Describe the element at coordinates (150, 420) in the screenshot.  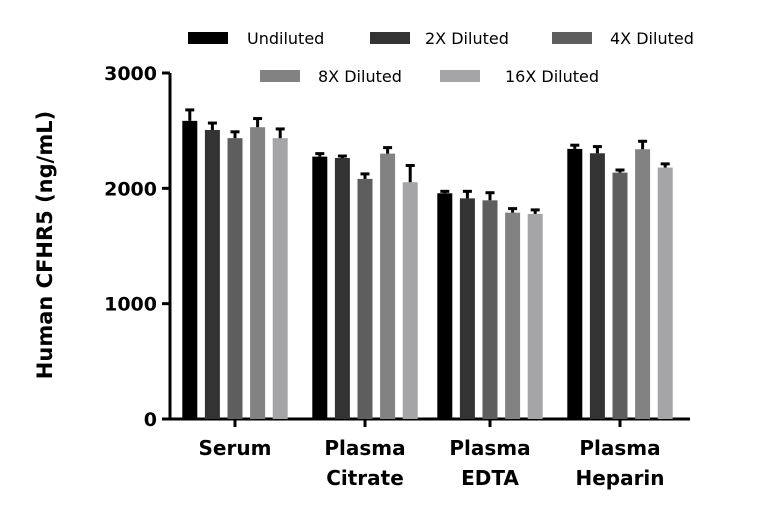
I see `y-tick-label: 0` at that location.